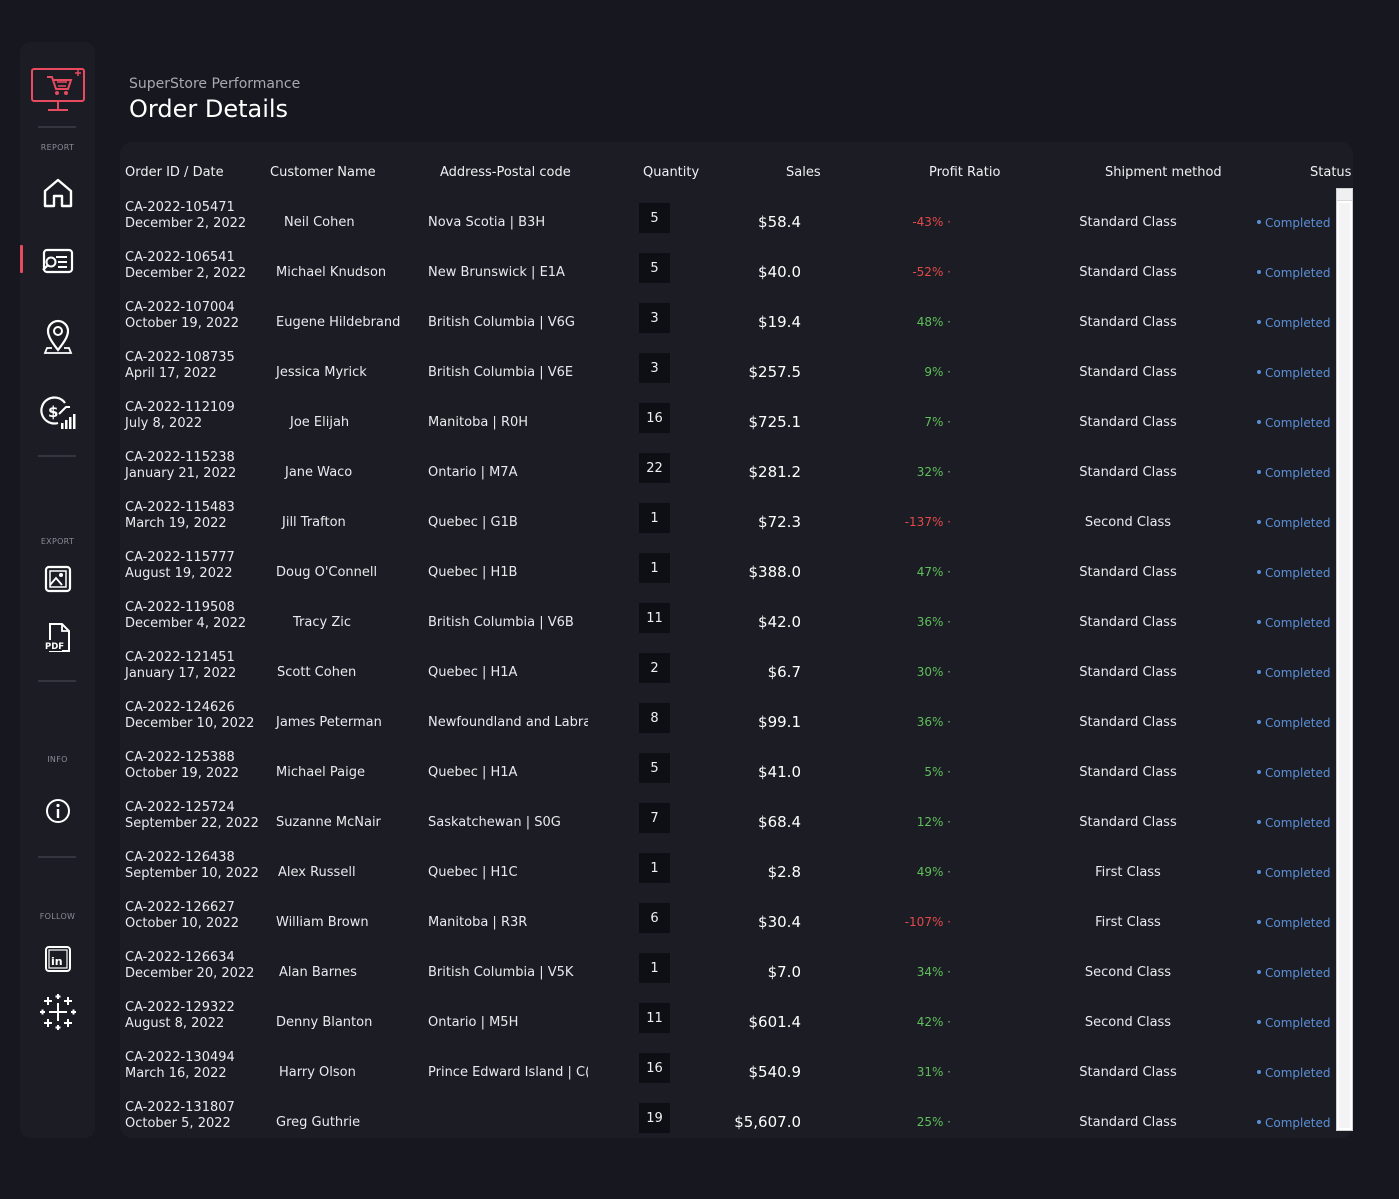  Describe the element at coordinates (174, 172) in the screenshot. I see `column-header-order: Order ID / Date` at that location.